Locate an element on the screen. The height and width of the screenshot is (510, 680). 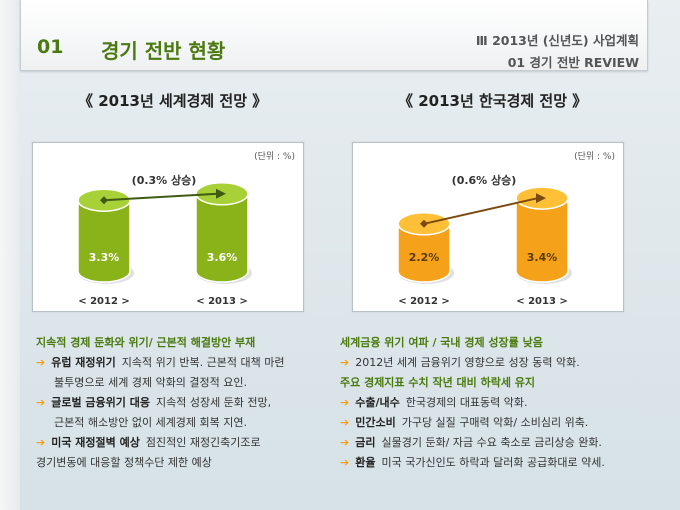
list-item-cont: 근본적 해소방안 없이 세계경제 회복 지연. is located at coordinates (151, 422).